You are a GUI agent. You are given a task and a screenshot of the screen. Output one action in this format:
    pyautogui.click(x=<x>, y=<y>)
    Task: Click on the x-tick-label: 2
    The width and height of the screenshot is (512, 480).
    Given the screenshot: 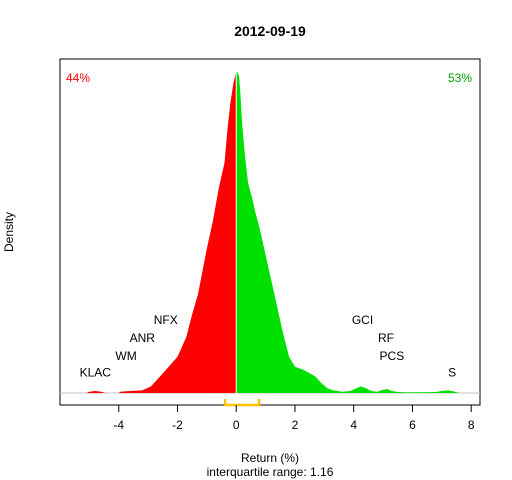 What is the action you would take?
    pyautogui.click(x=295, y=425)
    